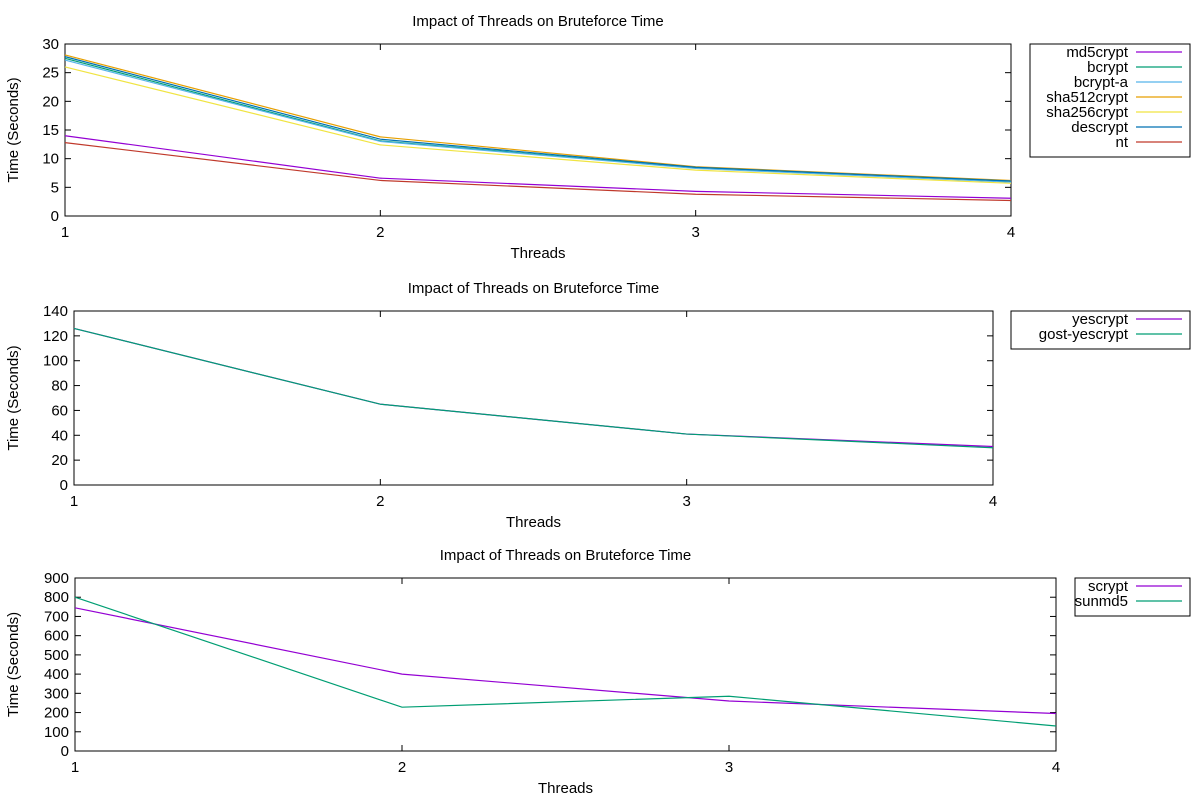 The height and width of the screenshot is (800, 1200). I want to click on legend-label: bcrypt-a, so click(1101, 82).